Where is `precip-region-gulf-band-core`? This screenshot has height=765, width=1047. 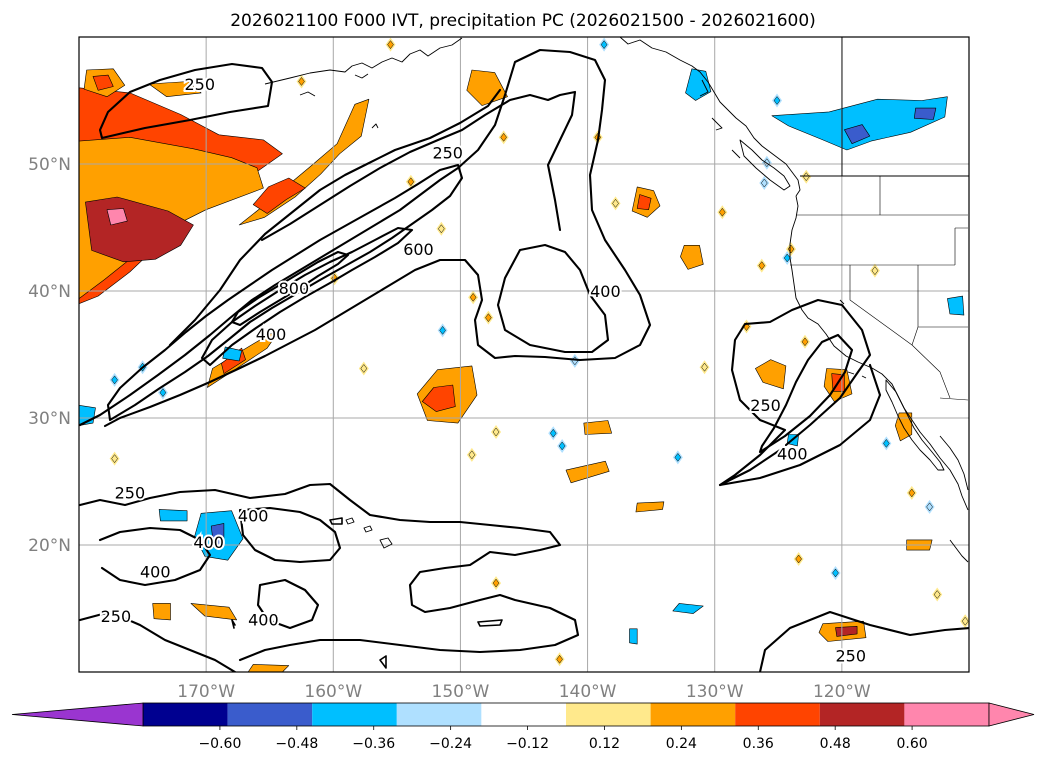 precip-region-gulf-band-core is located at coordinates (279, 195).